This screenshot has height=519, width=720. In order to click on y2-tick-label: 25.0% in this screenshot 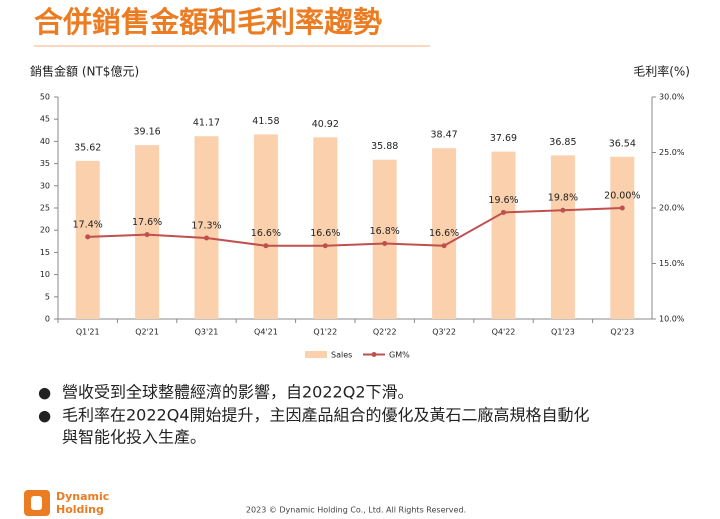, I will do `click(672, 152)`.